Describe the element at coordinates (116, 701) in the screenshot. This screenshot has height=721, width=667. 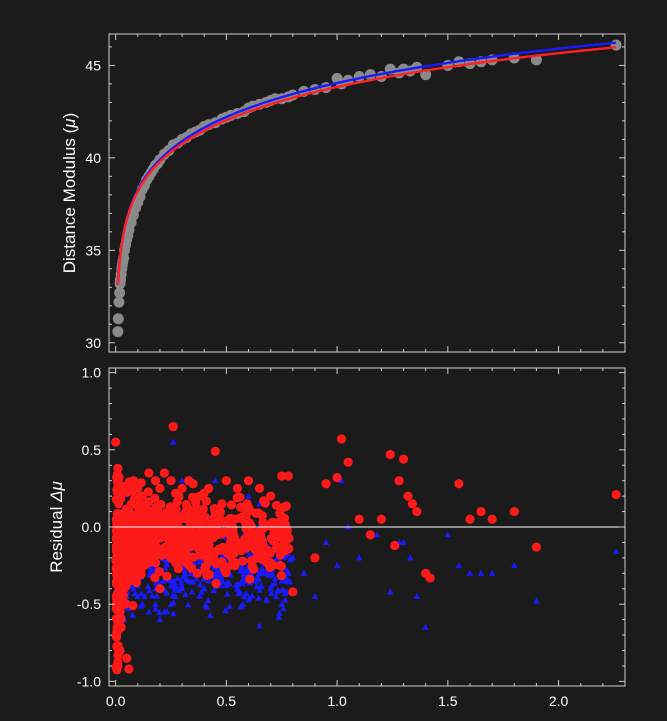
I see `bottom-x-tick-label: 0.0` at that location.